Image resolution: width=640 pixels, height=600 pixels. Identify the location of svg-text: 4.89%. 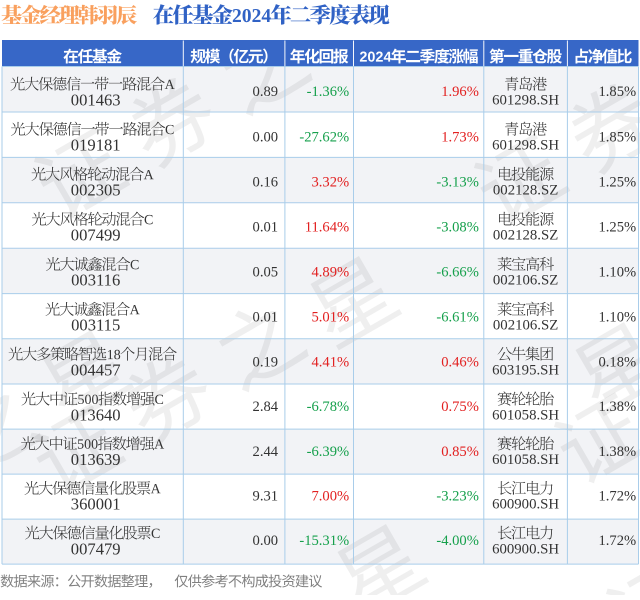
(330, 272).